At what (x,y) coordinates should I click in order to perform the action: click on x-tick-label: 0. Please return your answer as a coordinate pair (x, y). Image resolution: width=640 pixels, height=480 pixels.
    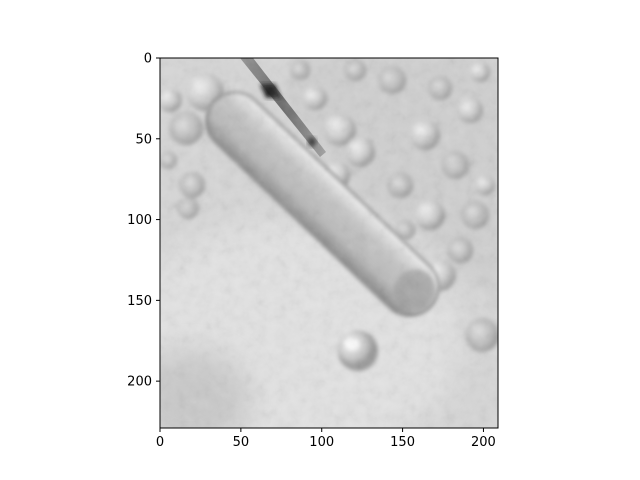
    Looking at the image, I should click on (160, 442).